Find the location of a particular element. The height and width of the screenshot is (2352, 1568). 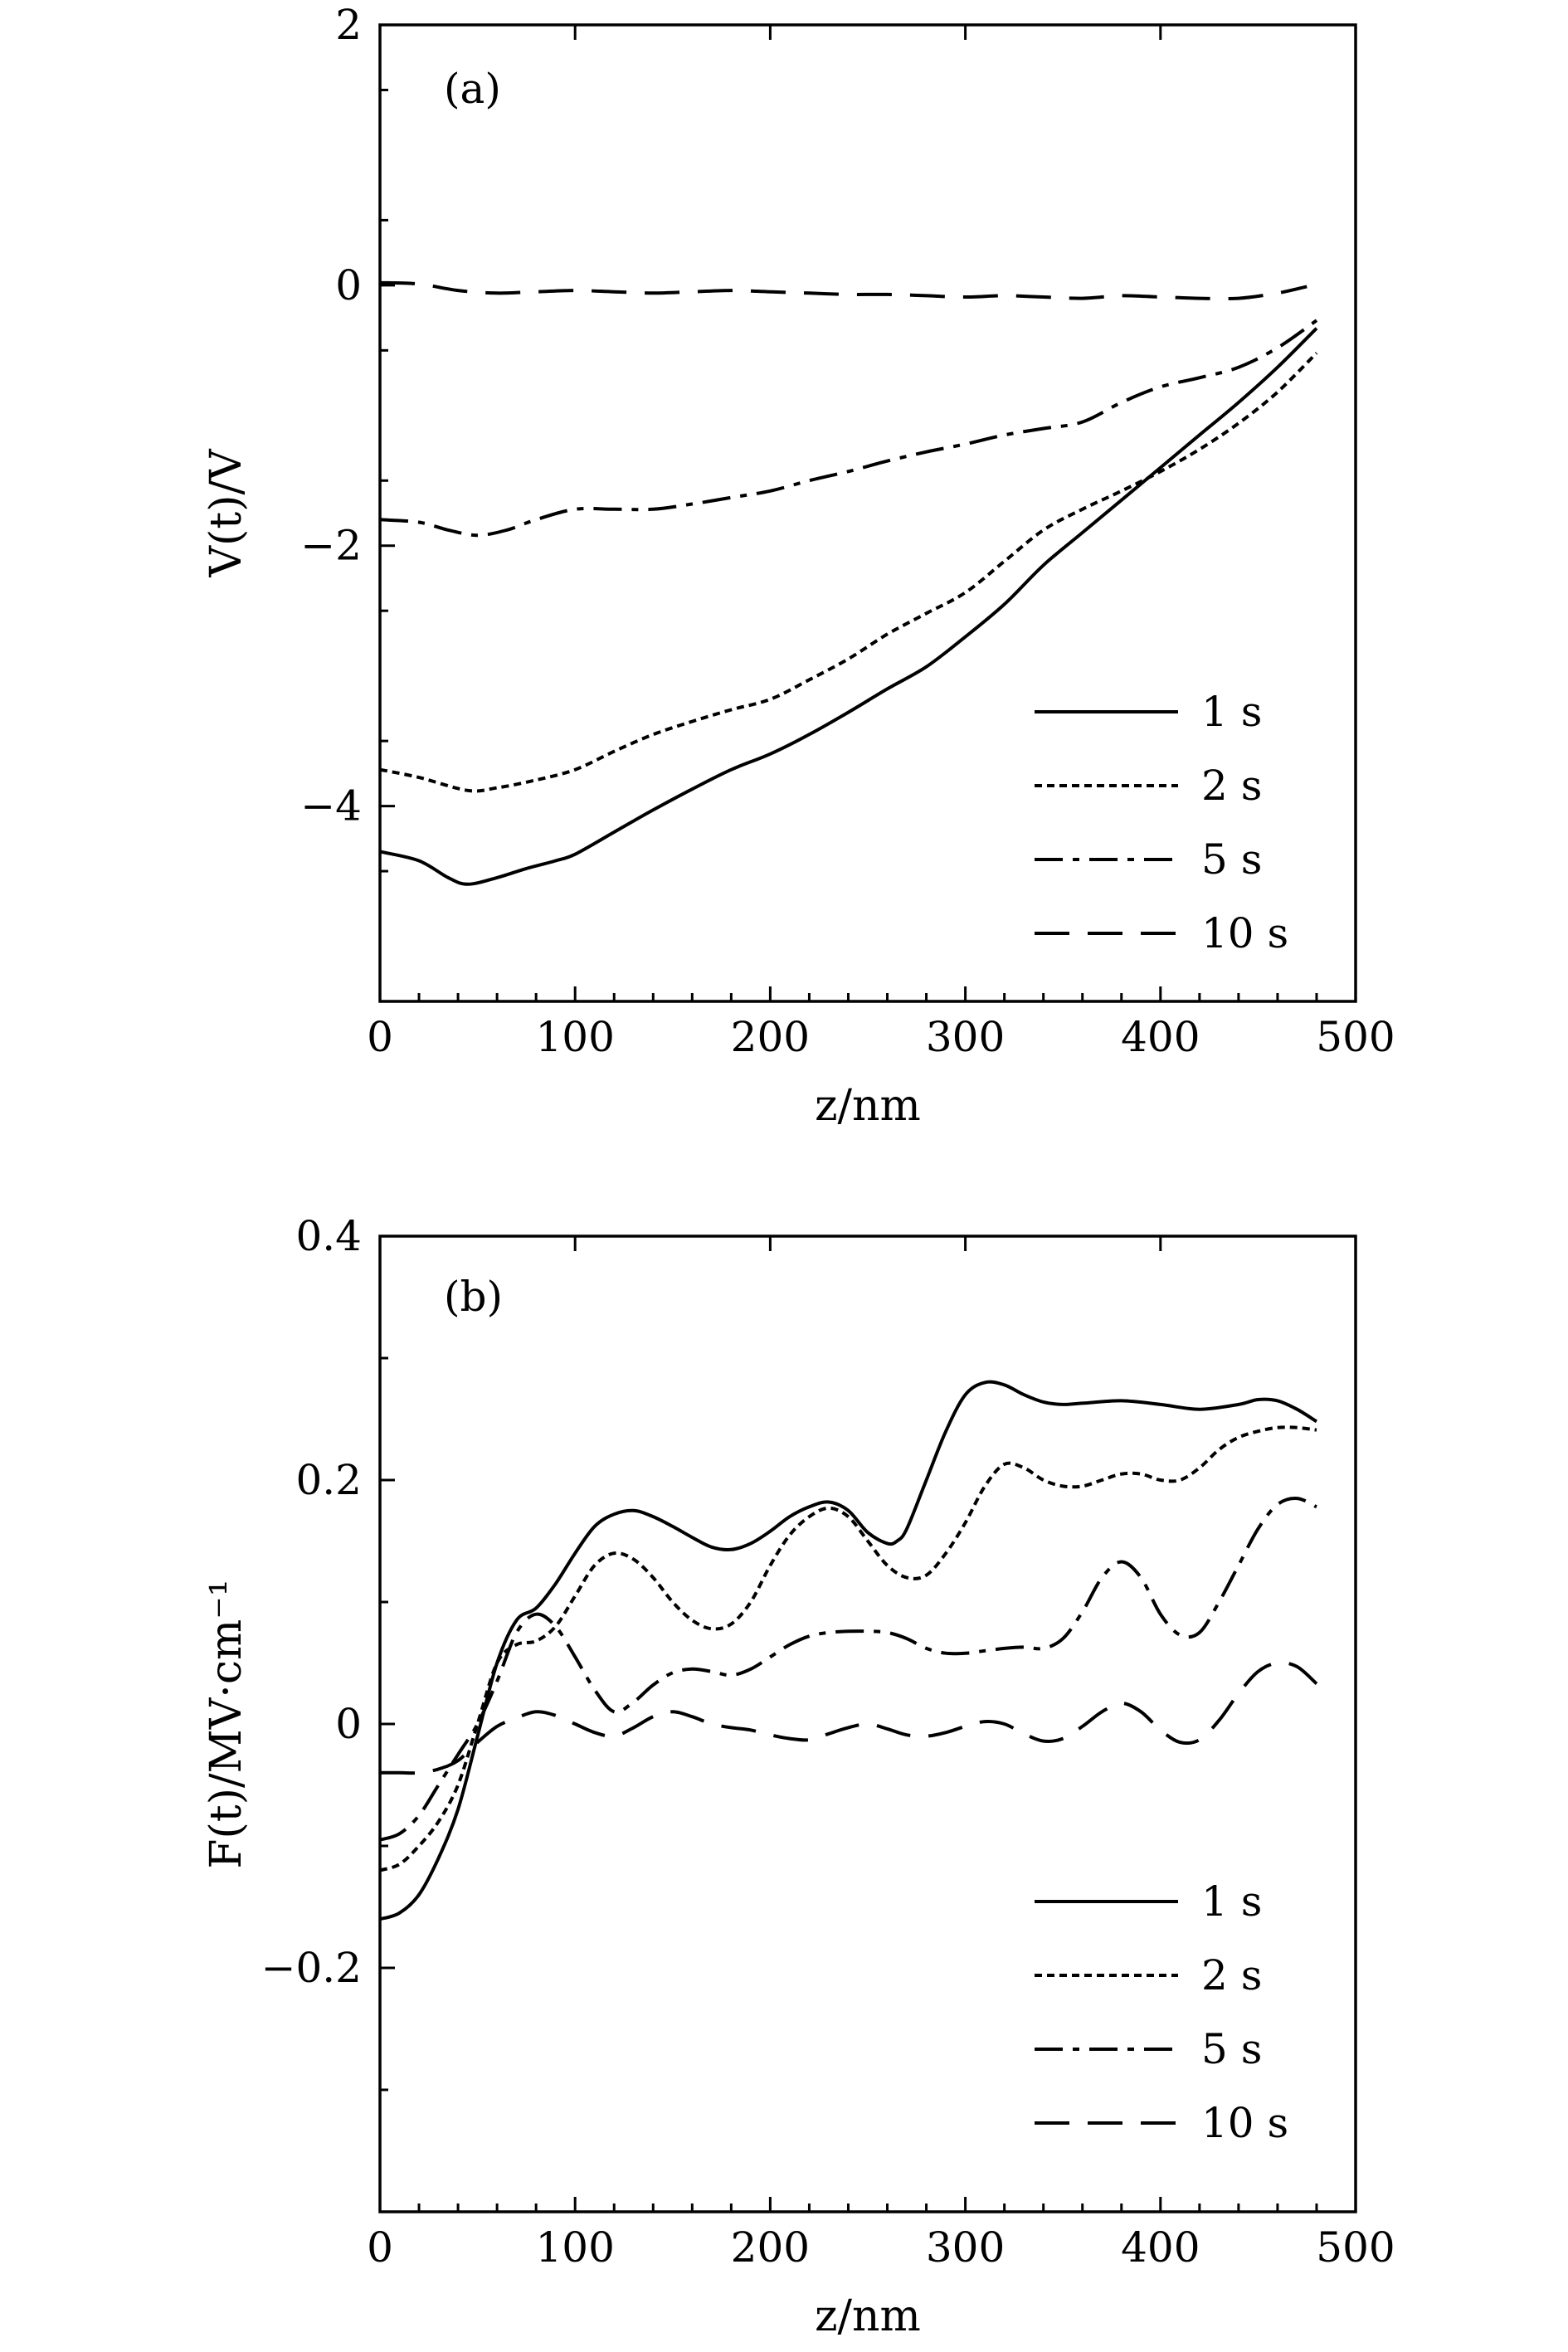

y-tick-label: −2 is located at coordinates (331, 546).